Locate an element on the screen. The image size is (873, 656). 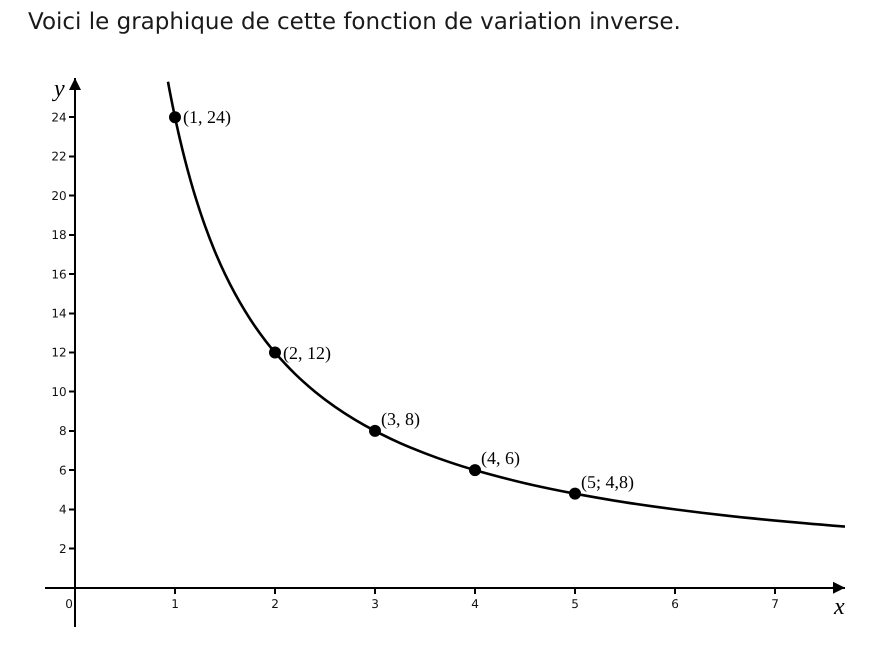
y-tick-label: 8 is located at coordinates (62, 431).